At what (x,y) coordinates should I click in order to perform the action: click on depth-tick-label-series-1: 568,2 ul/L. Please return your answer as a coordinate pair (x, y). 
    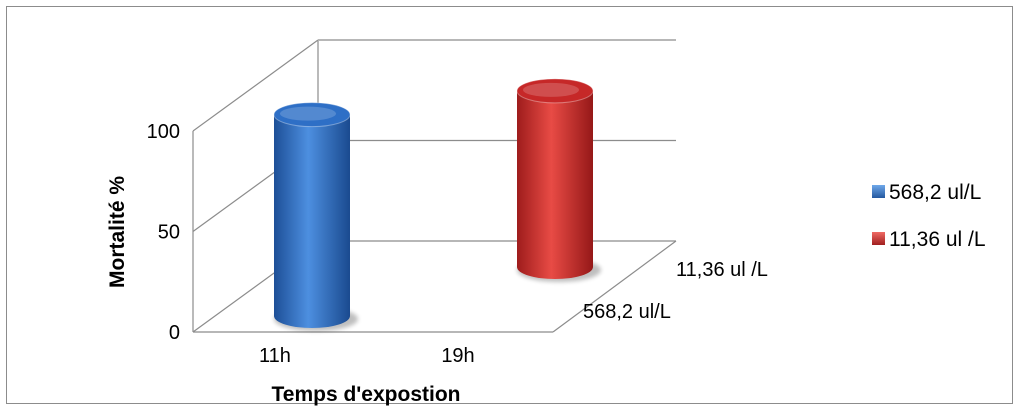
    Looking at the image, I should click on (627, 312).